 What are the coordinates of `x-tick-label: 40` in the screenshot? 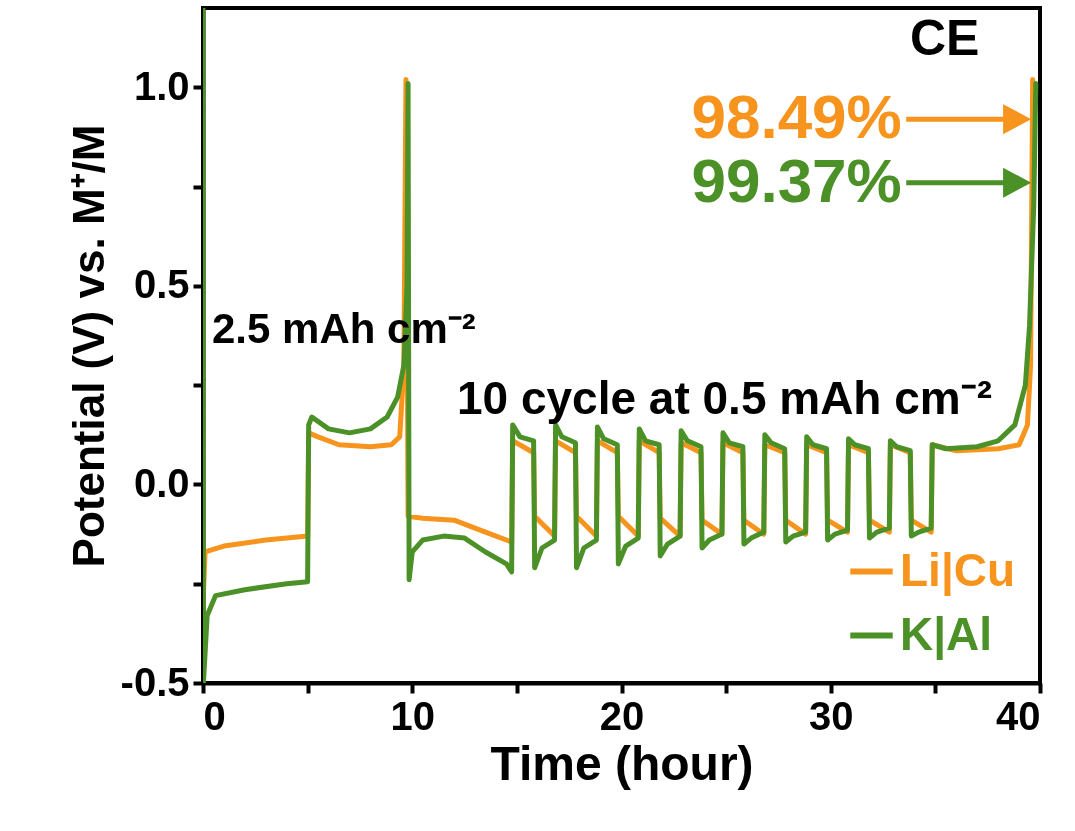 It's located at (1018, 715).